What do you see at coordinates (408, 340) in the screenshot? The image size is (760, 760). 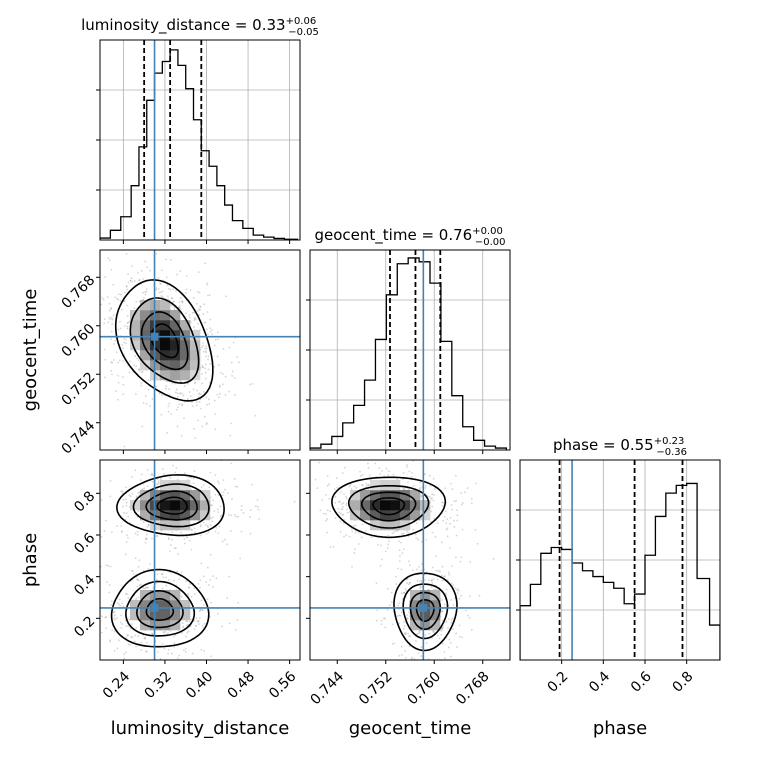 I see `hist-panel-geocent_time: geocent_time = 0.76+0.00 −0.00` at bounding box center [408, 340].